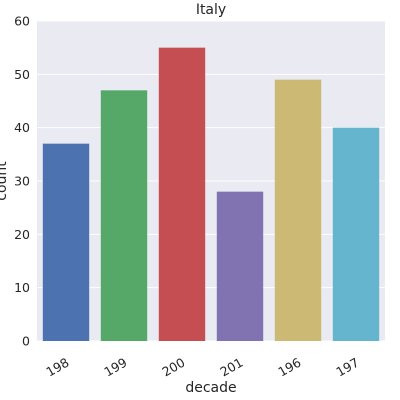 Image resolution: width=400 pixels, height=400 pixels. I want to click on y-tick-label: 40, so click(22, 127).